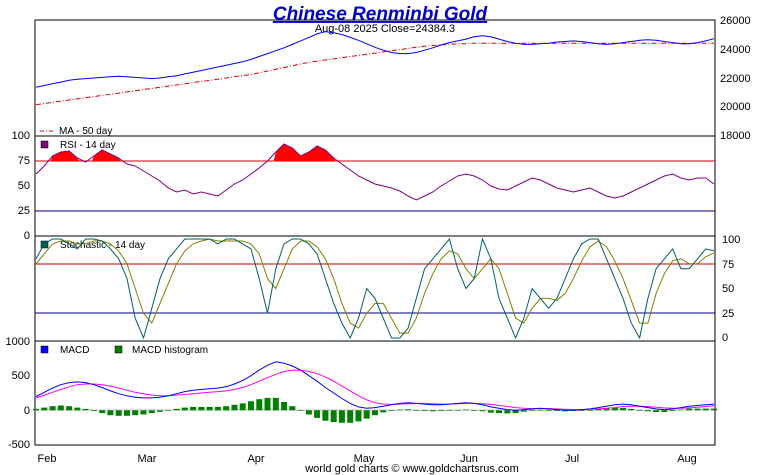 The height and width of the screenshot is (475, 760). I want to click on macd-line, so click(375, 386).